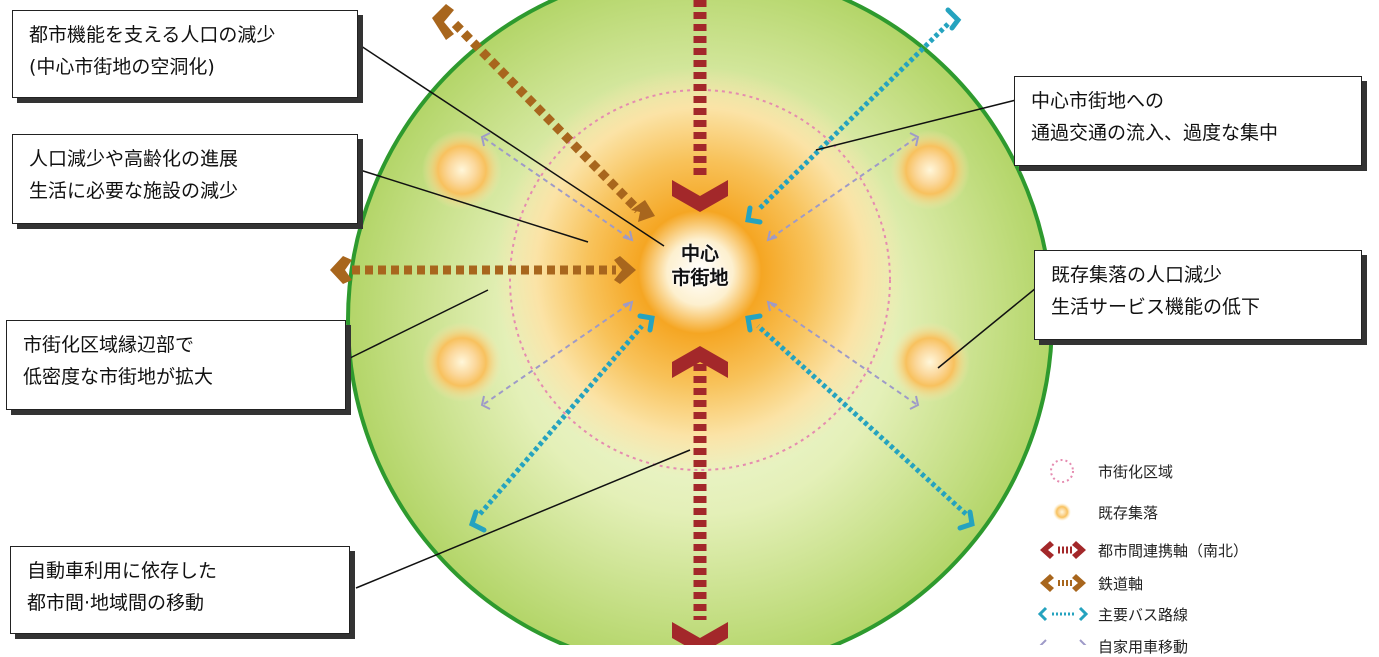 The height and width of the screenshot is (657, 1379). Describe the element at coordinates (700, 412) in the screenshot. I see `north-south-arrowheads` at that location.